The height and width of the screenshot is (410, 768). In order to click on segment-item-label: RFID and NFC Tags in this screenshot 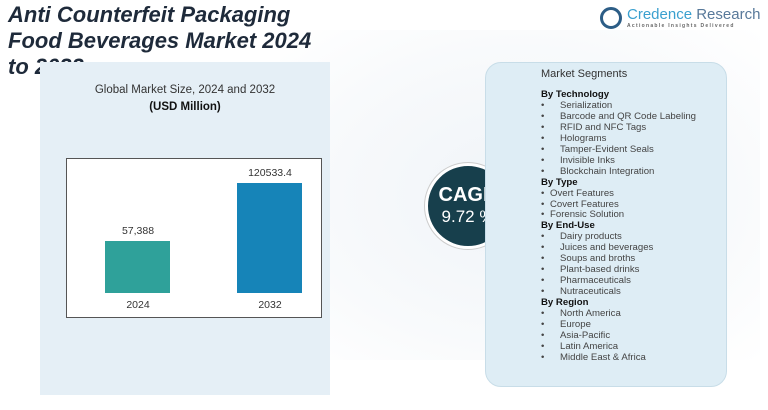, I will do `click(603, 127)`.